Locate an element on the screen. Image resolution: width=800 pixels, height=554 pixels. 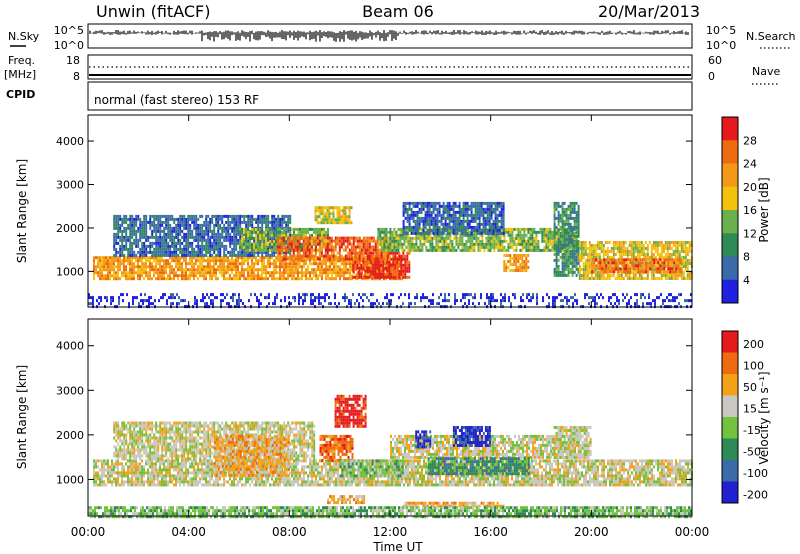
freq-tick-bottom: 8 is located at coordinates (76, 76).